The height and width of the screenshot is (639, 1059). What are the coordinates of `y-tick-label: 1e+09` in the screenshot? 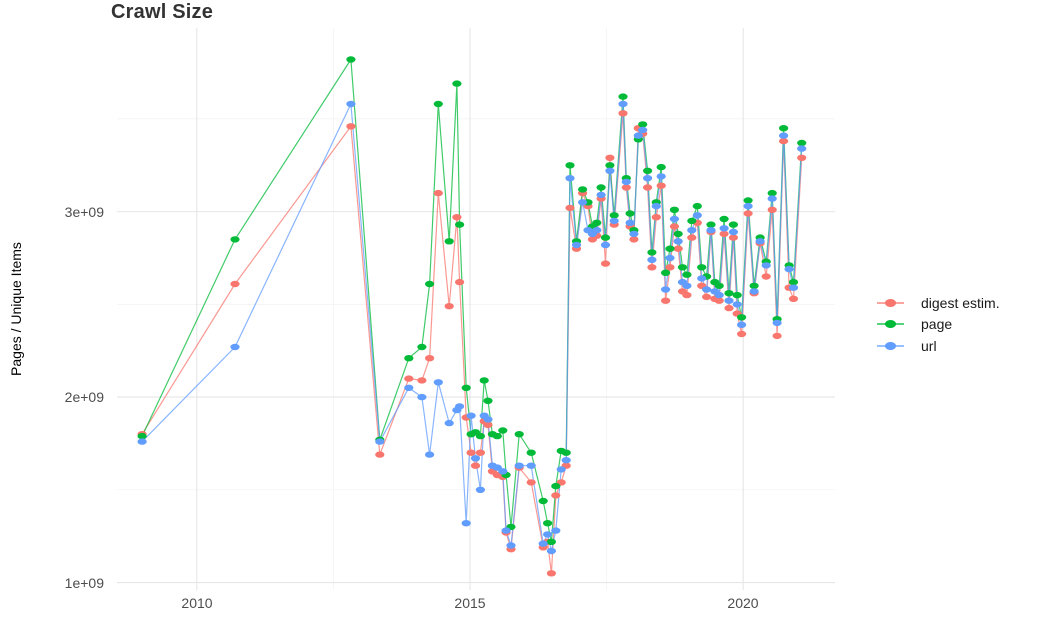 It's located at (84, 583).